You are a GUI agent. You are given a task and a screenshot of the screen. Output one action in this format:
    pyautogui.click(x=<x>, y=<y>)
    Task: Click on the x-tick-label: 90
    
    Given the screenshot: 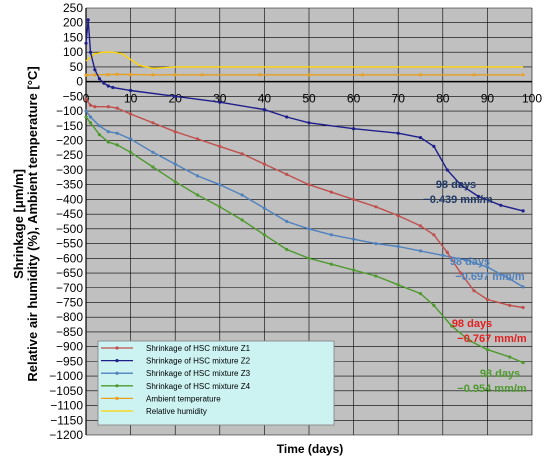 What is the action you would take?
    pyautogui.click(x=488, y=99)
    